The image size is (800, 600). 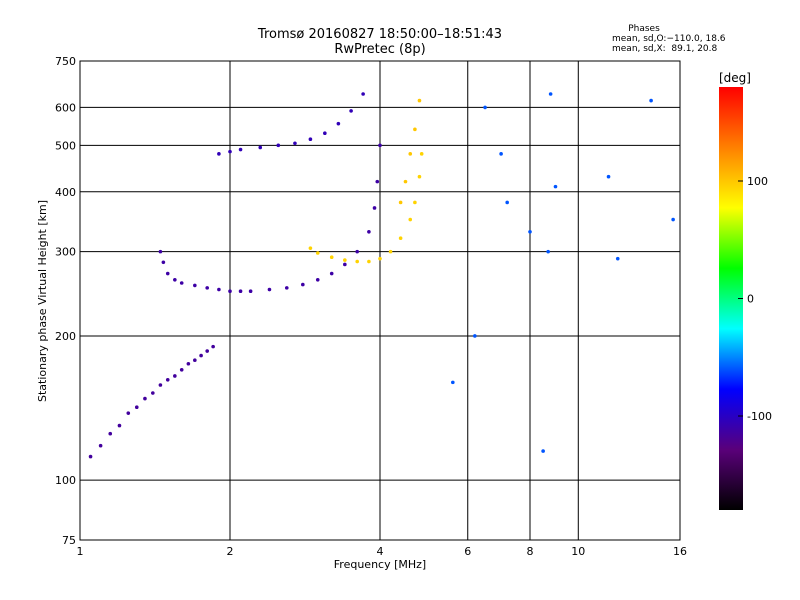 What do you see at coordinates (578, 551) in the screenshot?
I see `x-tick-label: 10` at bounding box center [578, 551].